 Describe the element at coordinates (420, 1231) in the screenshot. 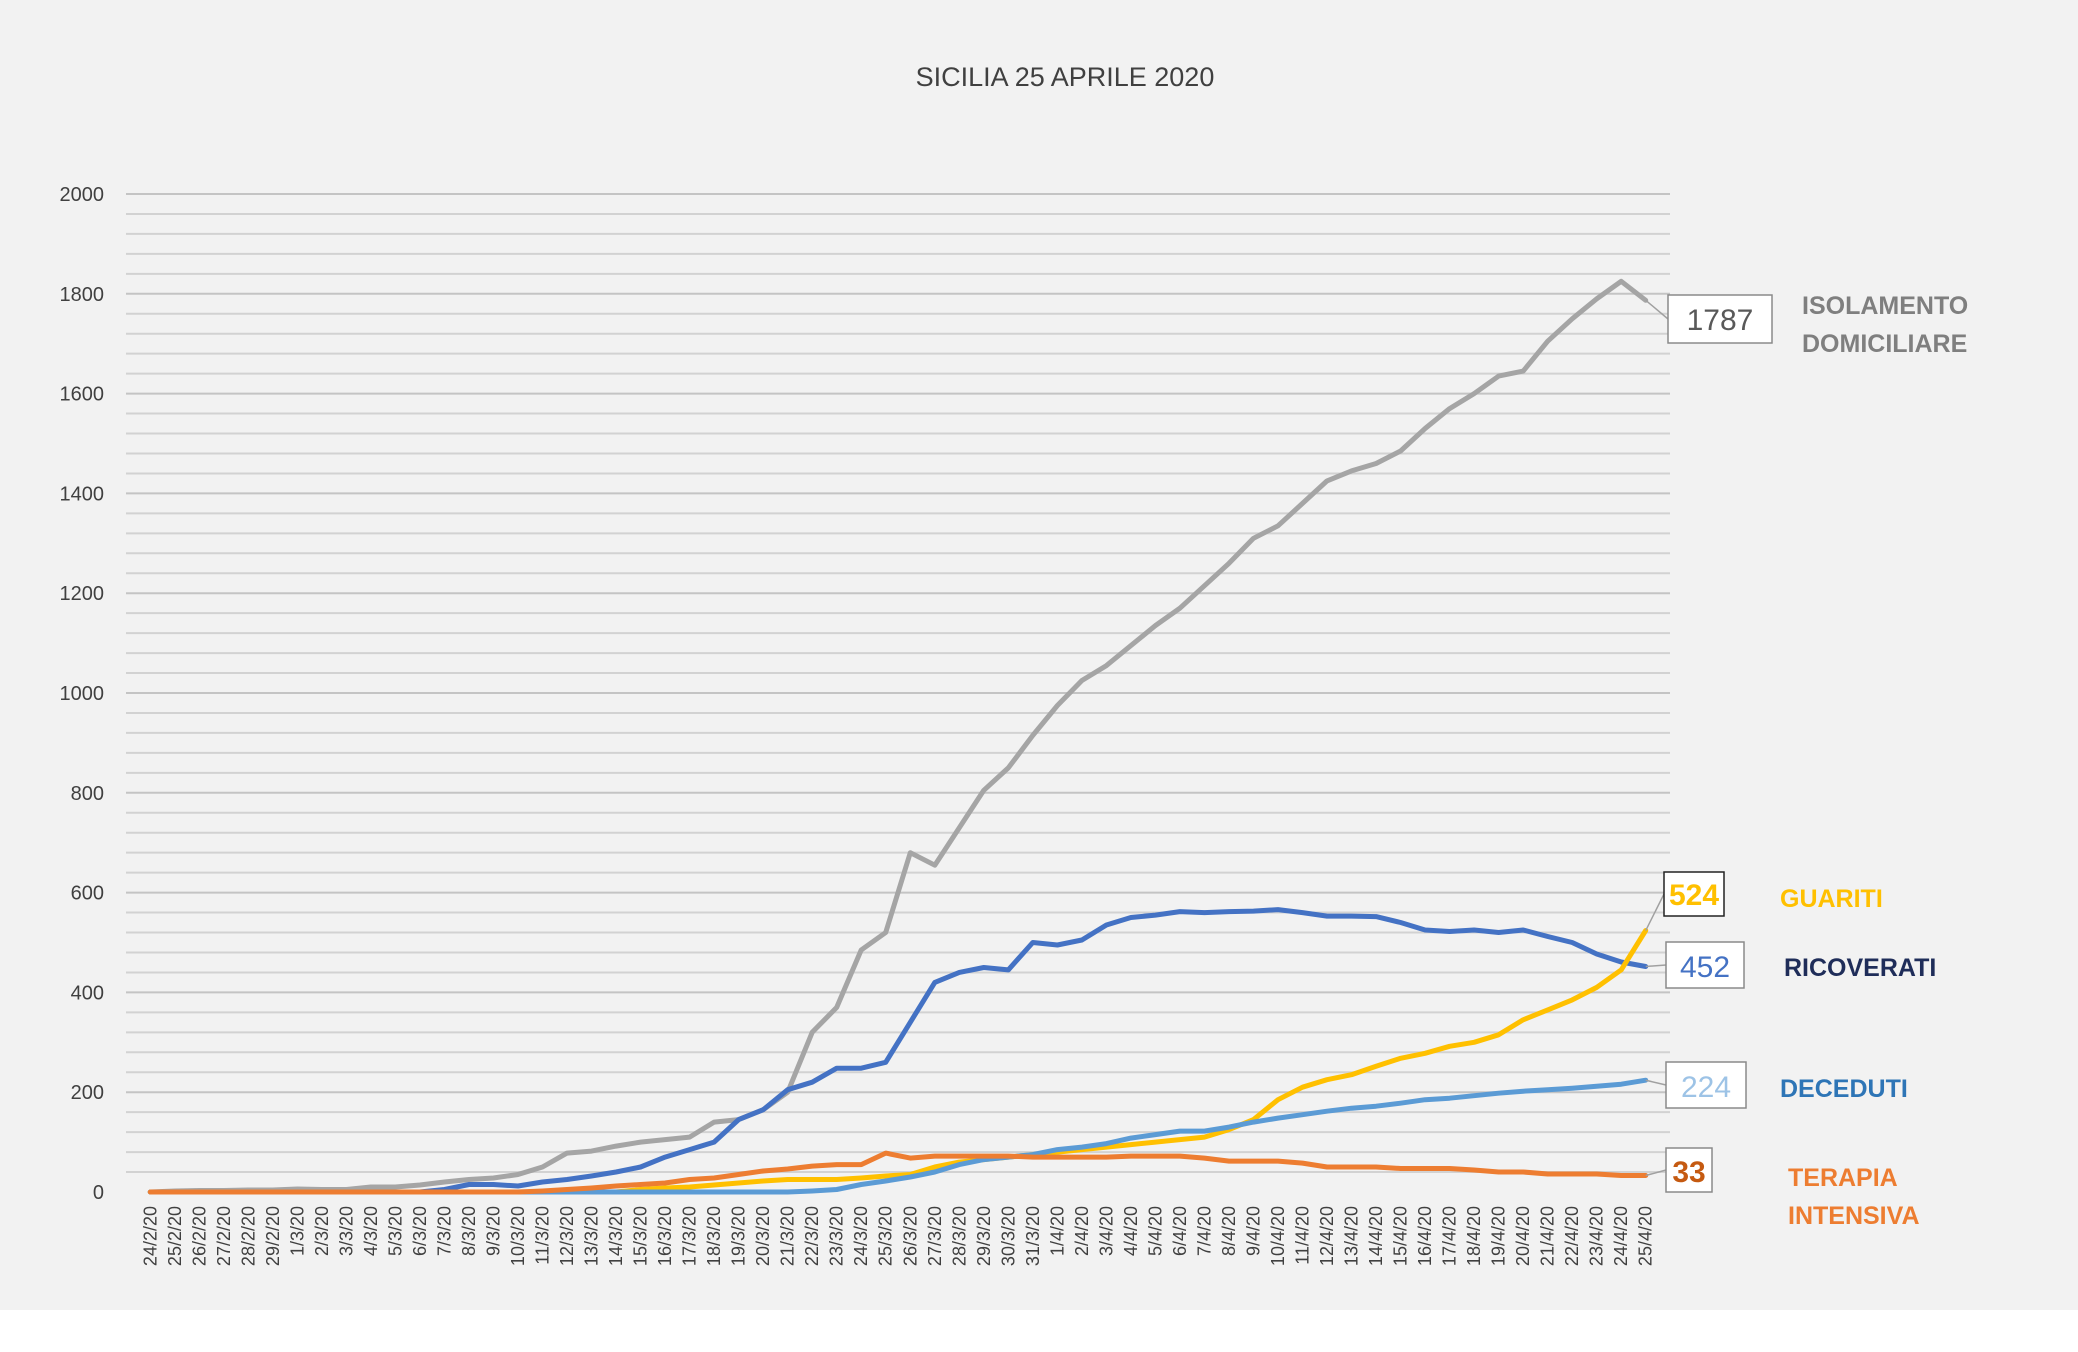

I see `x-tick-label: 6/3/20` at that location.